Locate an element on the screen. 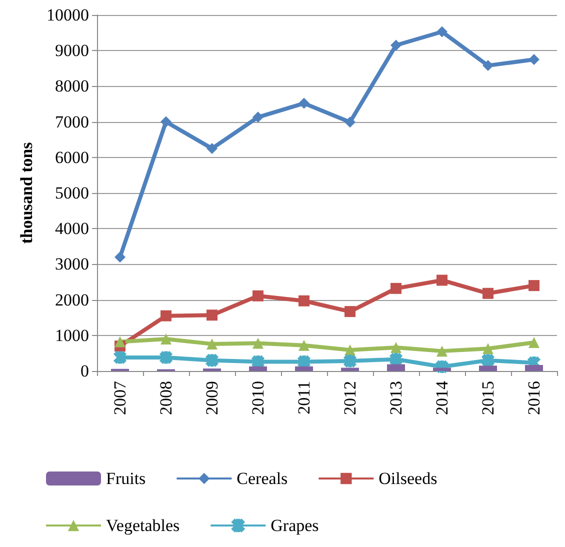 The height and width of the screenshot is (547, 565). y-tick-label: 1000 is located at coordinates (72, 335).